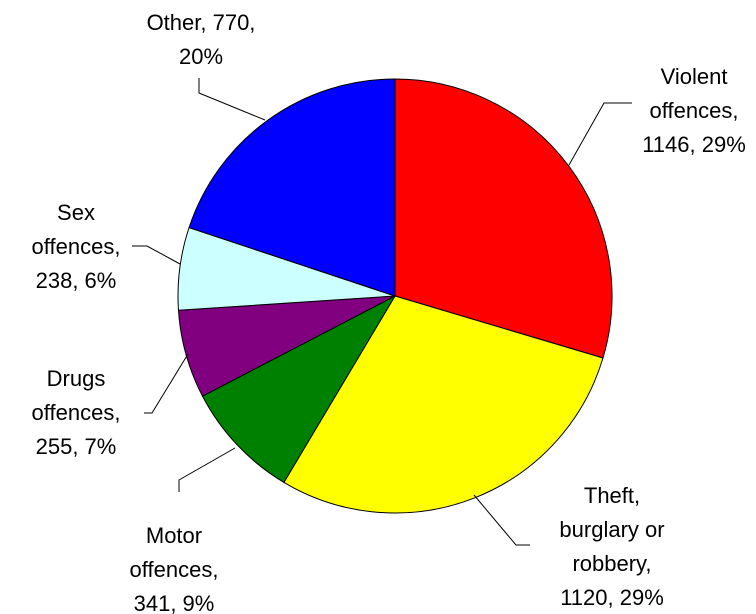  I want to click on data-label-other: Other, 770, 20%, so click(201, 39).